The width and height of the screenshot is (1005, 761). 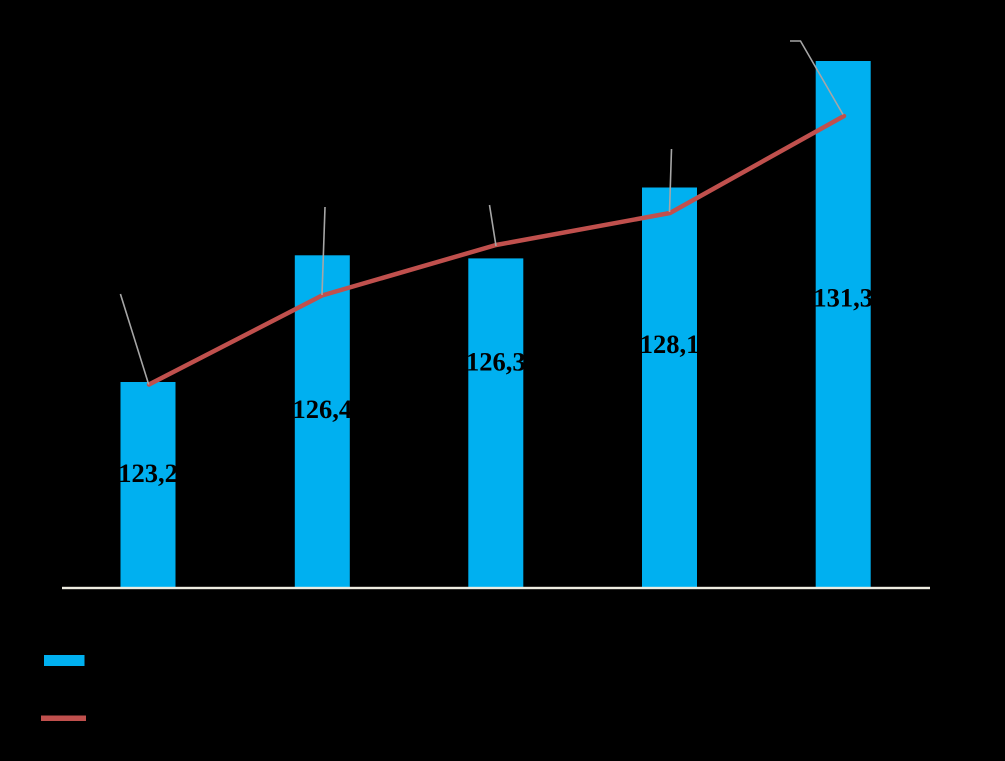 I want to click on svg-text: 131,3, so click(x=843, y=297).